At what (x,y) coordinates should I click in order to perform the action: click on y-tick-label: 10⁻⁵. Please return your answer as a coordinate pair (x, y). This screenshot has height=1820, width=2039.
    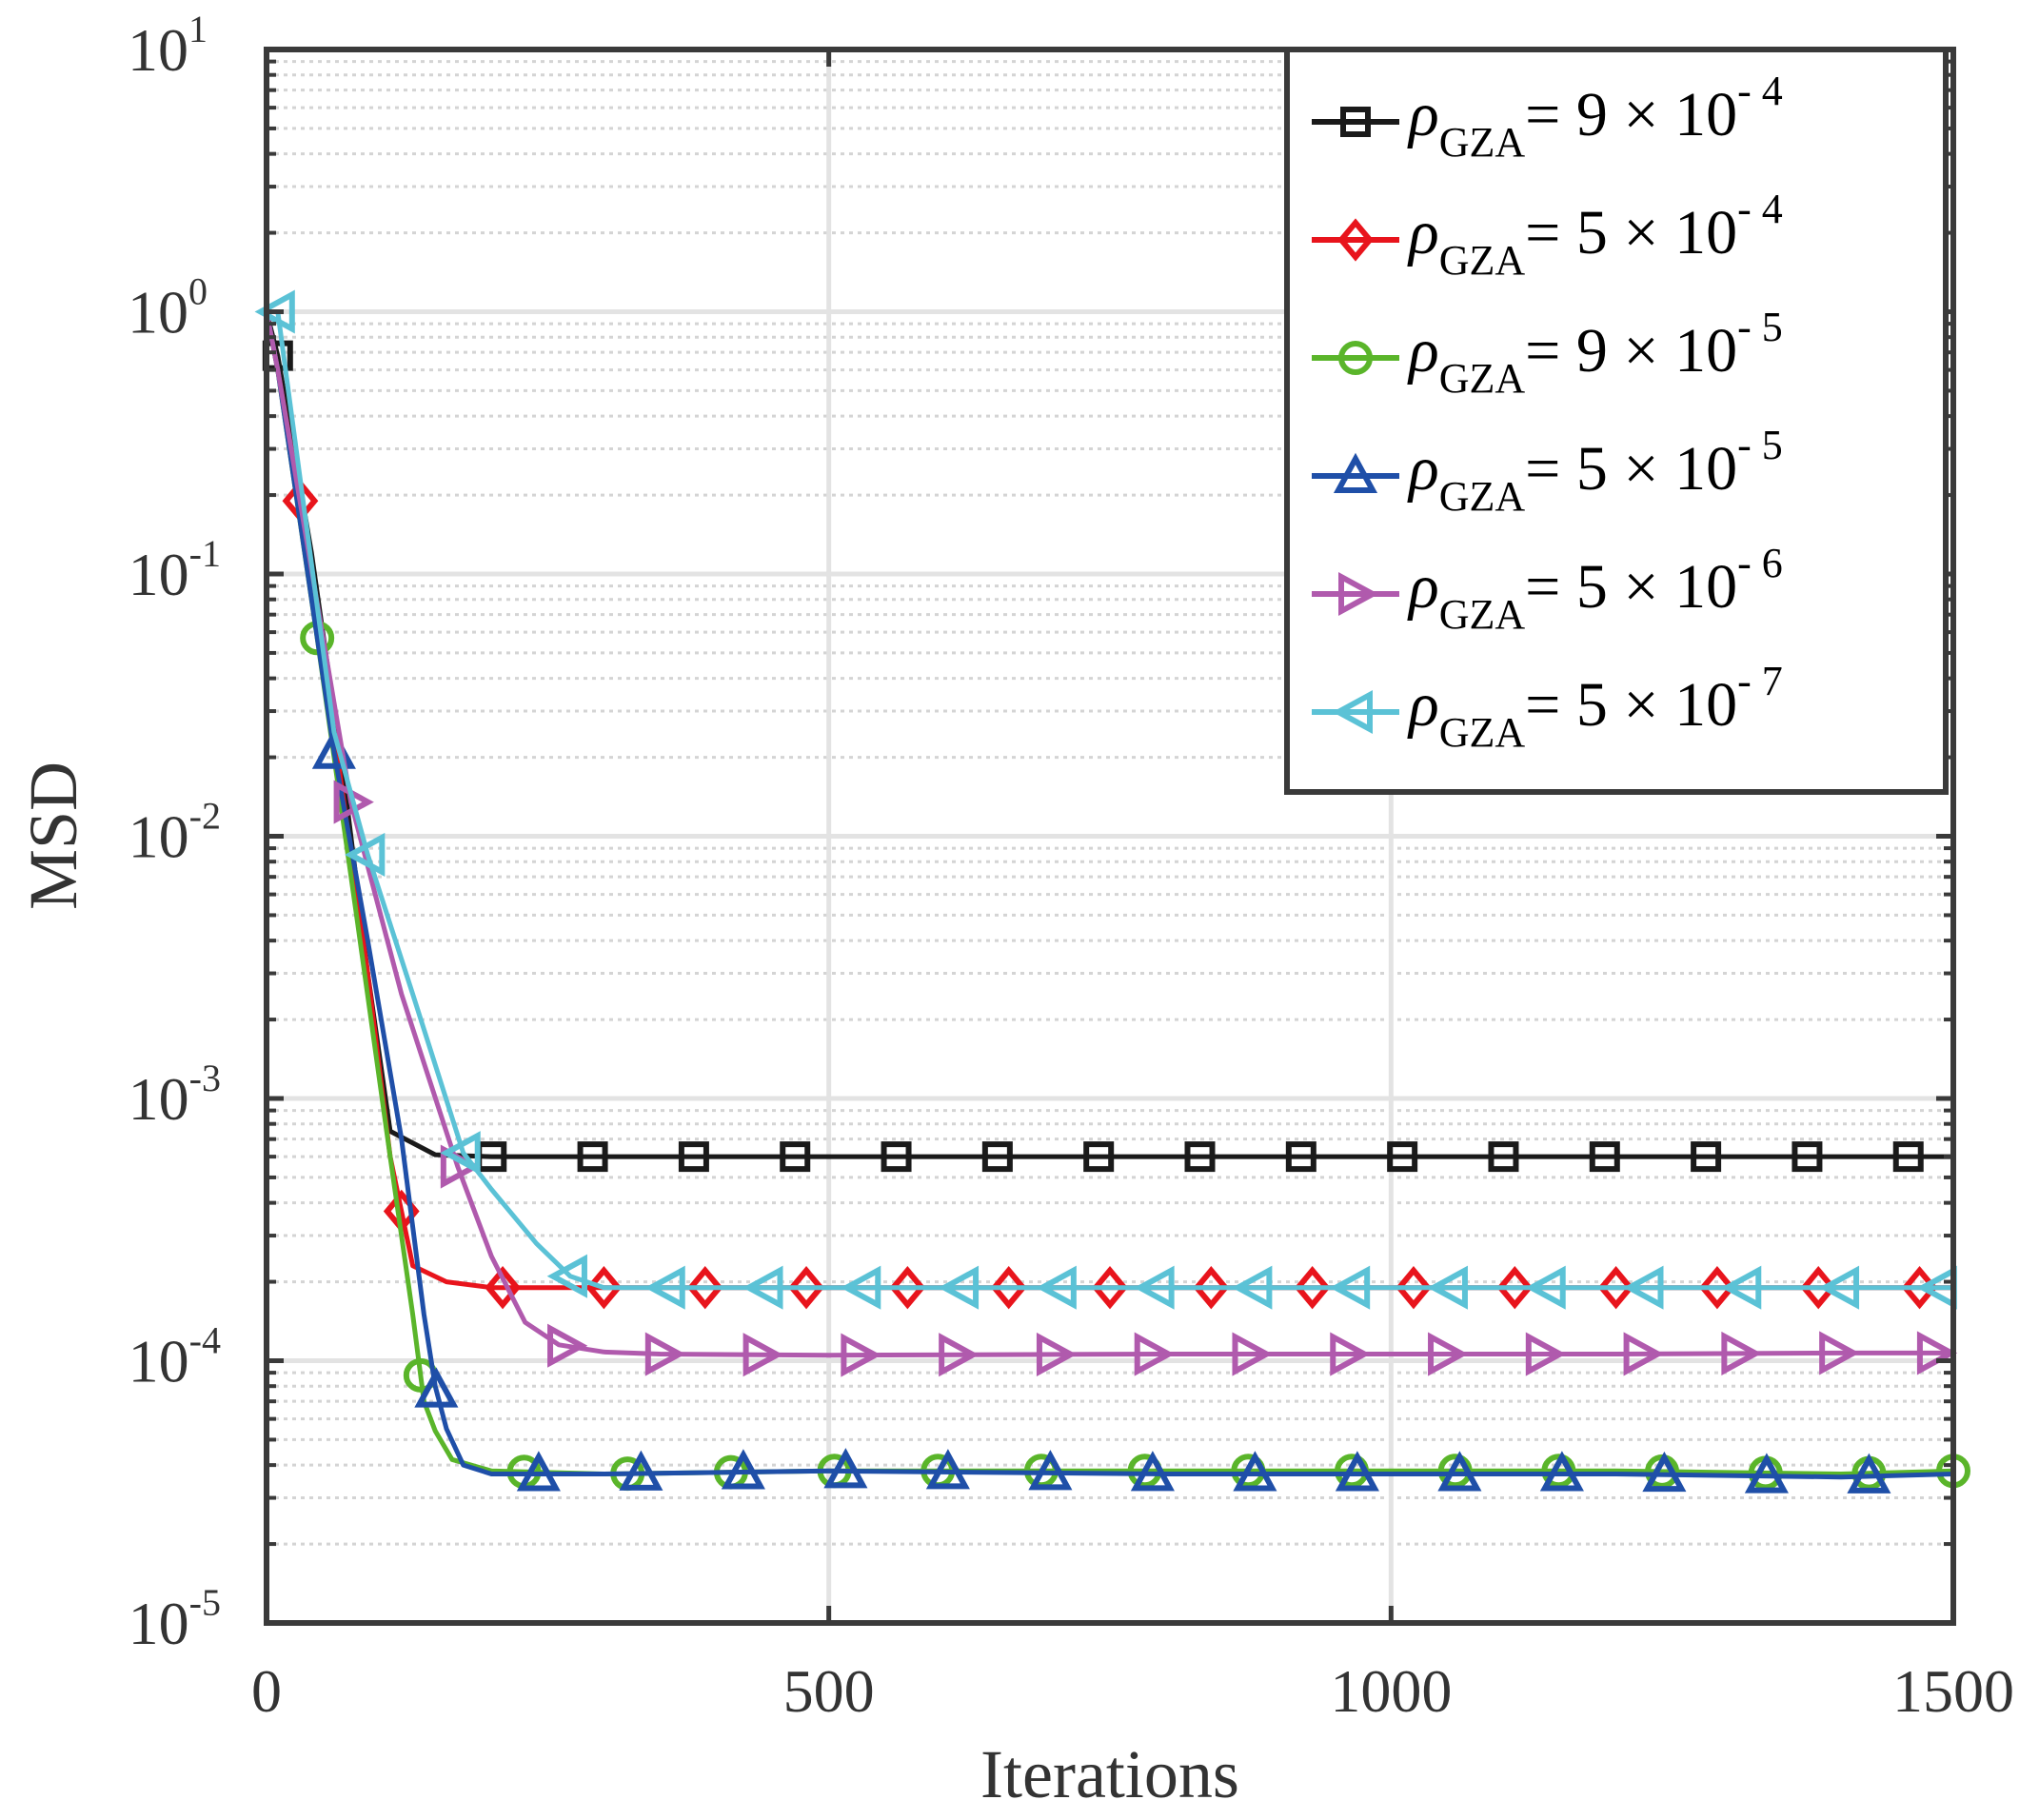
    Looking at the image, I should click on (175, 1619).